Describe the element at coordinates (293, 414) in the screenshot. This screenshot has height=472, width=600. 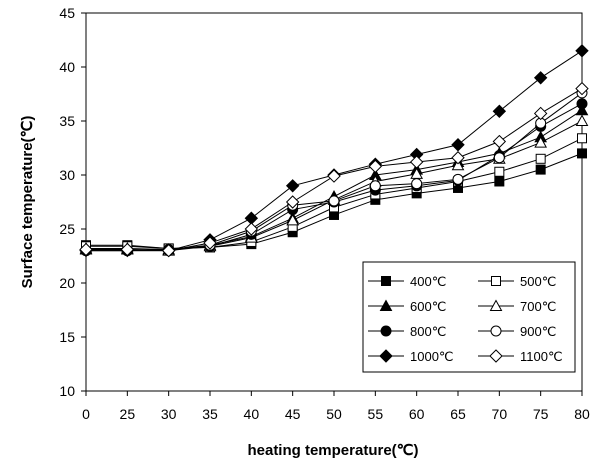
I see `x-tick-label: 45` at that location.